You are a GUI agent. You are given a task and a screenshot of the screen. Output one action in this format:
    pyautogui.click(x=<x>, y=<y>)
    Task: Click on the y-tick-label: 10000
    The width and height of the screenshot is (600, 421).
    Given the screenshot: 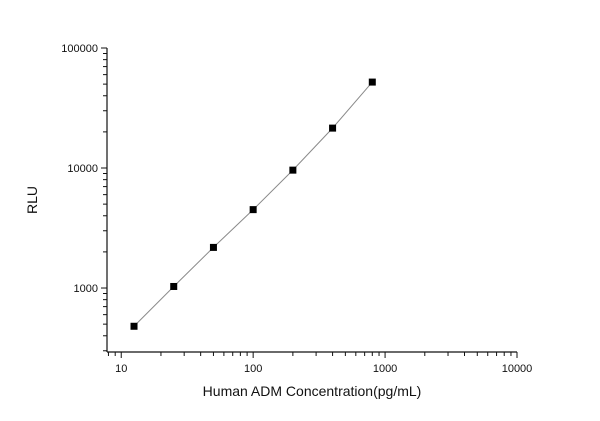 What is the action you would take?
    pyautogui.click(x=82, y=169)
    